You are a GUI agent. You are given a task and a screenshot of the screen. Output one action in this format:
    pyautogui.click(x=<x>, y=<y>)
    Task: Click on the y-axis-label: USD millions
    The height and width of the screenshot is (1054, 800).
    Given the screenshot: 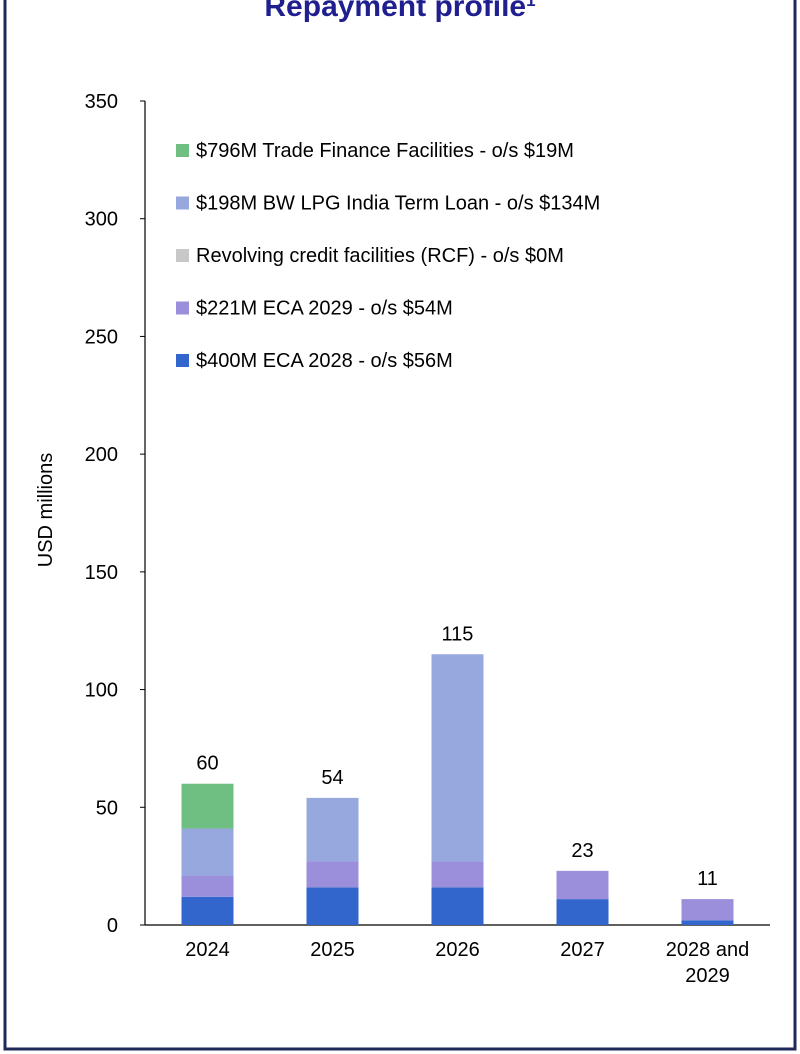 What is the action you would take?
    pyautogui.click(x=46, y=510)
    